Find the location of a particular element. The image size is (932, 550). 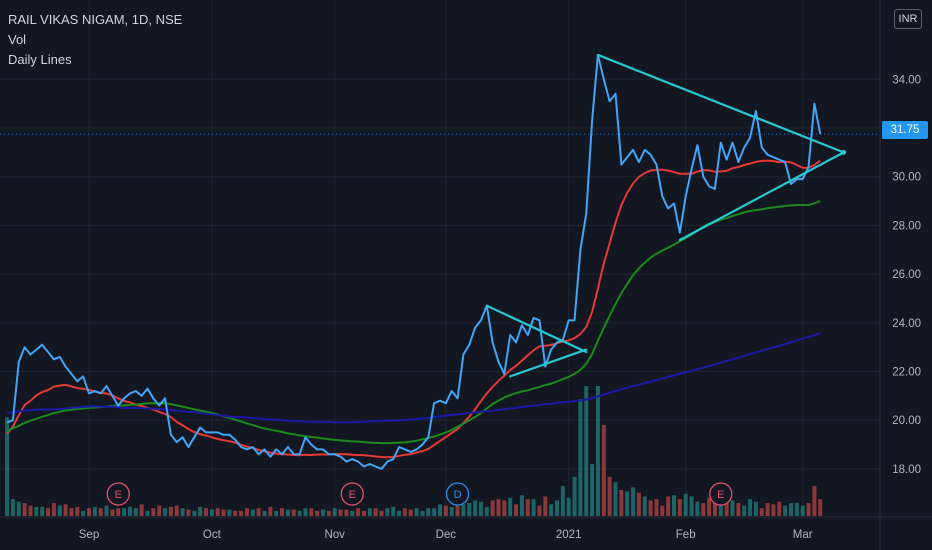

last-price-label: 31.75 is located at coordinates (905, 130).